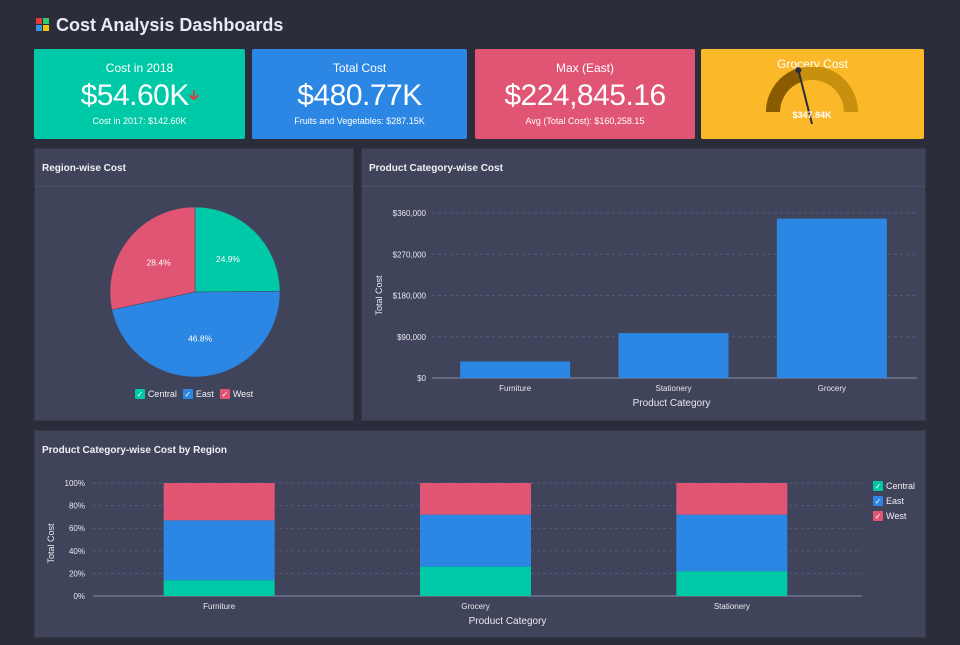  I want to click on kpi-subtext: Avg (Total Cost): $160,258.15, so click(585, 121).